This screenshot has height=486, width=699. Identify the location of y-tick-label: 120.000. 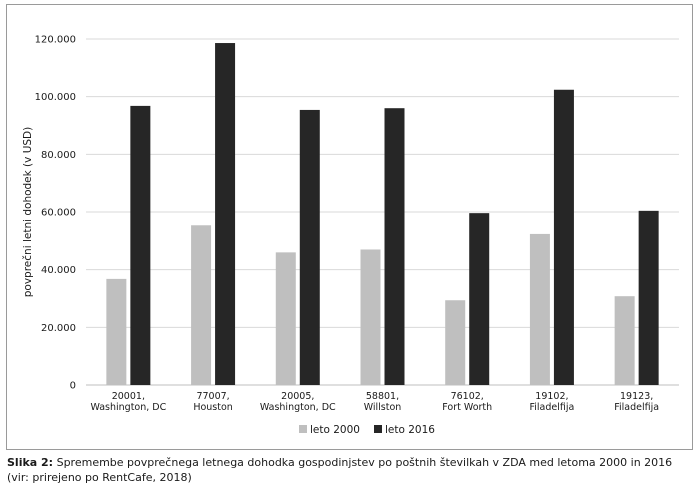
(55, 40).